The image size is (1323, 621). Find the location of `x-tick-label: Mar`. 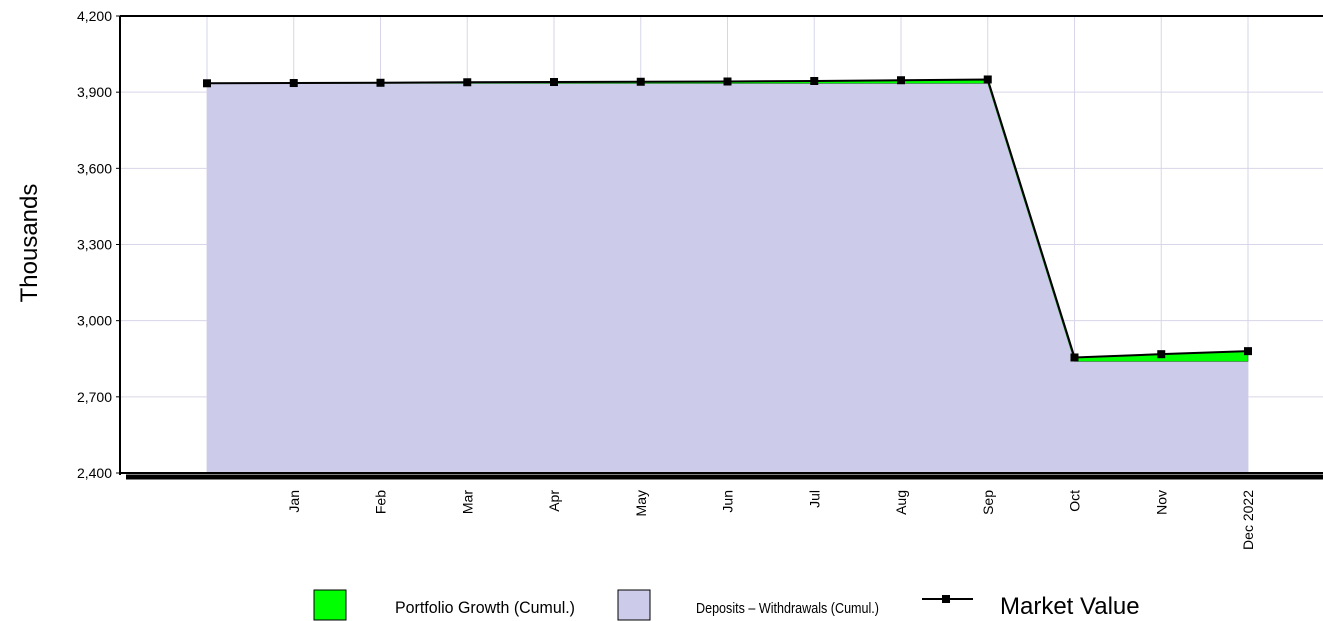

x-tick-label: Mar is located at coordinates (467, 502).